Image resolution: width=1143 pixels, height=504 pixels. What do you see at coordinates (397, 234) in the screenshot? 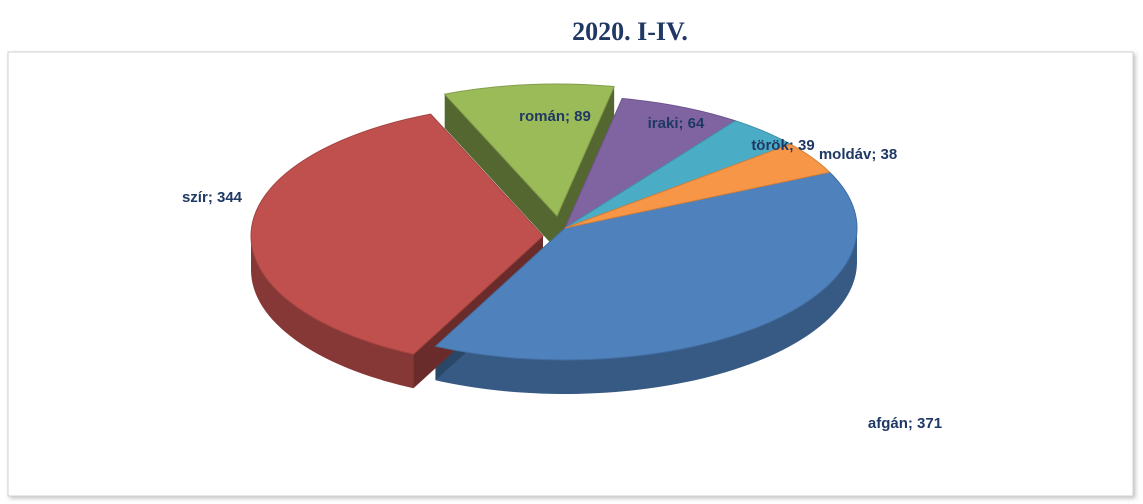
I see `slice: szír` at bounding box center [397, 234].